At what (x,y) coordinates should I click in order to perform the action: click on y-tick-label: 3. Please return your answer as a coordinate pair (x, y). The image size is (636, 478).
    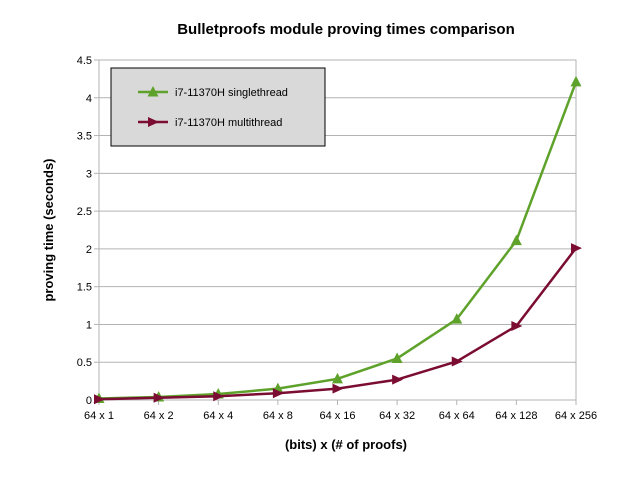
    Looking at the image, I should click on (89, 174).